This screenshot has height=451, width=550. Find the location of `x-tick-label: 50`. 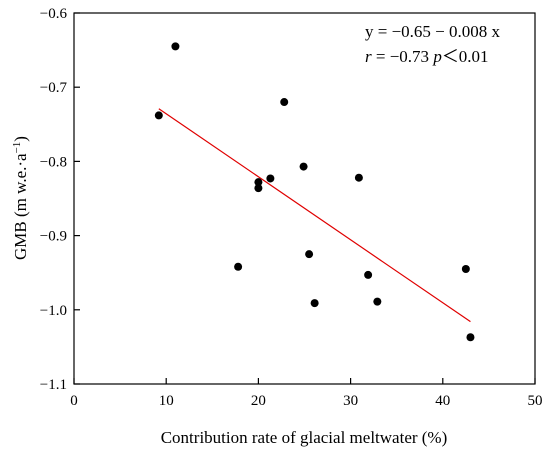

x-tick-label: 50 is located at coordinates (535, 401).